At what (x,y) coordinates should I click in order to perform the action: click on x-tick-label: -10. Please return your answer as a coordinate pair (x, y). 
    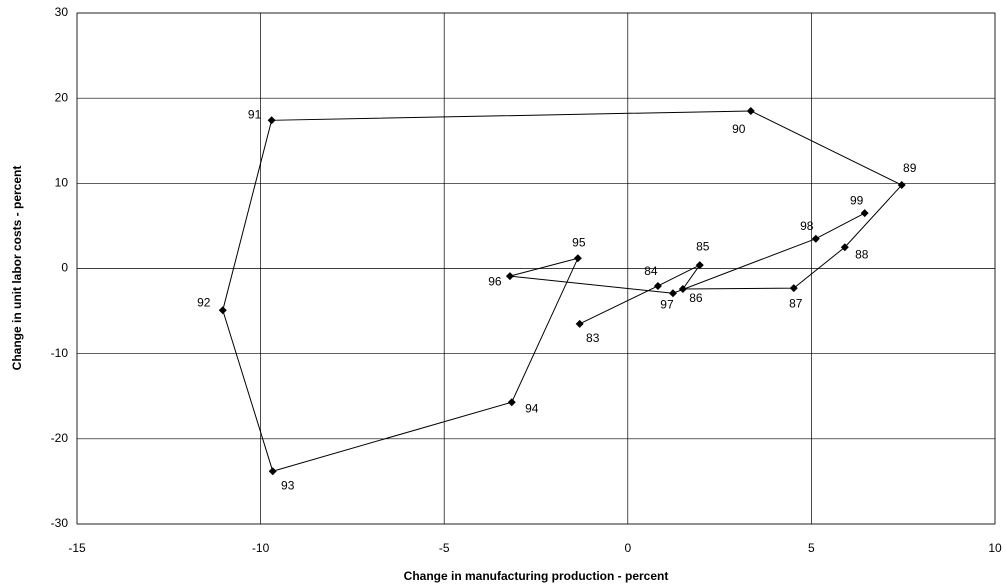
    Looking at the image, I should click on (261, 548).